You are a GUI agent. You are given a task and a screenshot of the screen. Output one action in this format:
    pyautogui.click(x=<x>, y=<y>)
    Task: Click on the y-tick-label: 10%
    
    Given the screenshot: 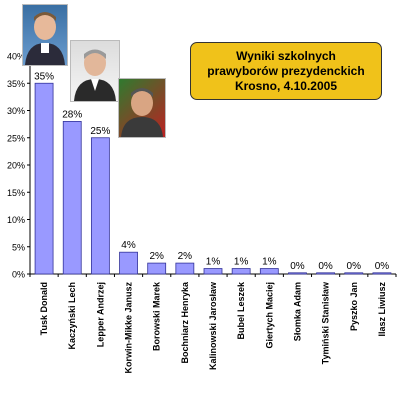 What is the action you would take?
    pyautogui.click(x=16, y=220)
    